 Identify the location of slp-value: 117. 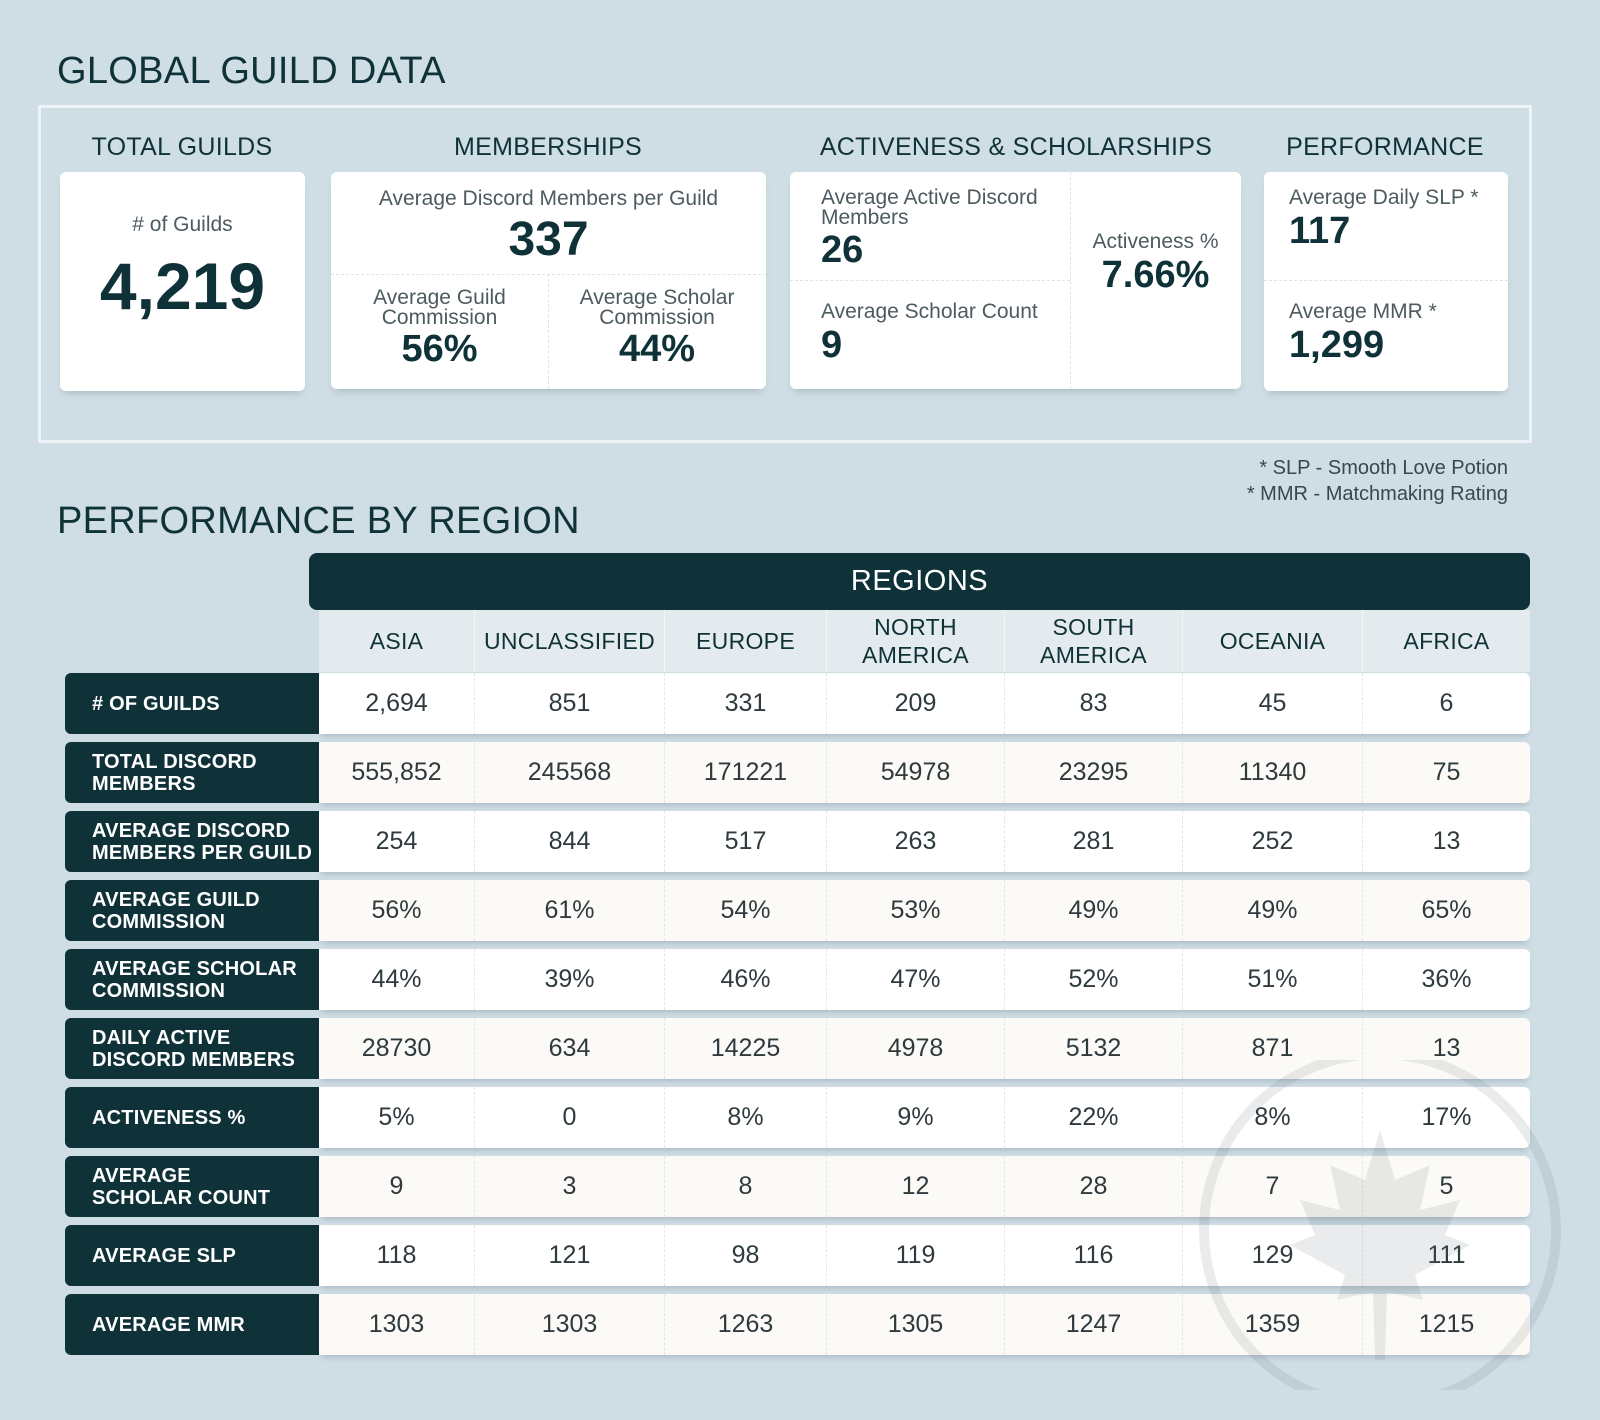
(1320, 231).